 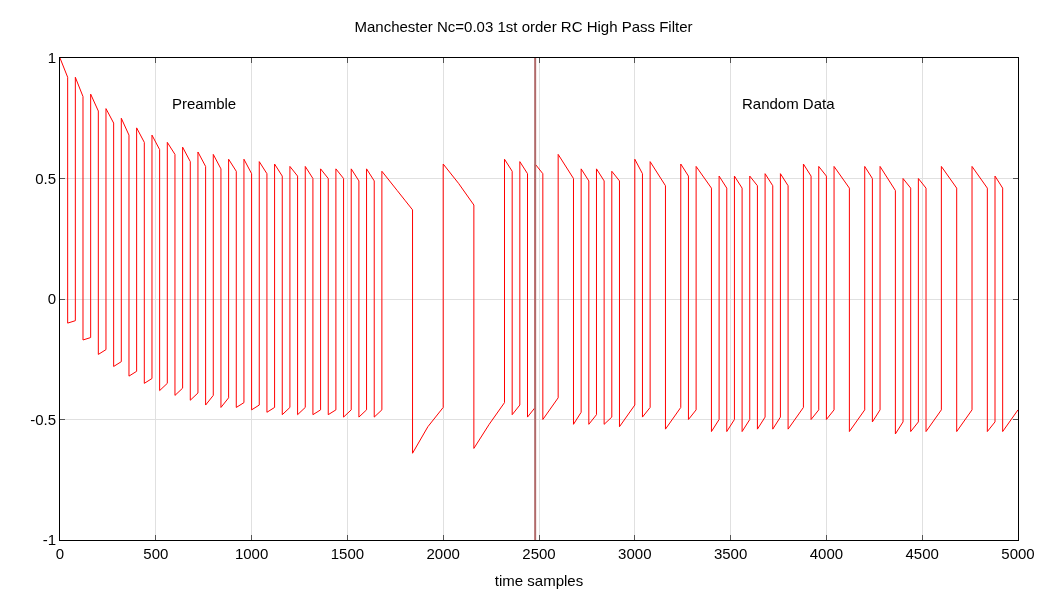 I want to click on y-tick-label: 0.5, so click(x=45, y=178).